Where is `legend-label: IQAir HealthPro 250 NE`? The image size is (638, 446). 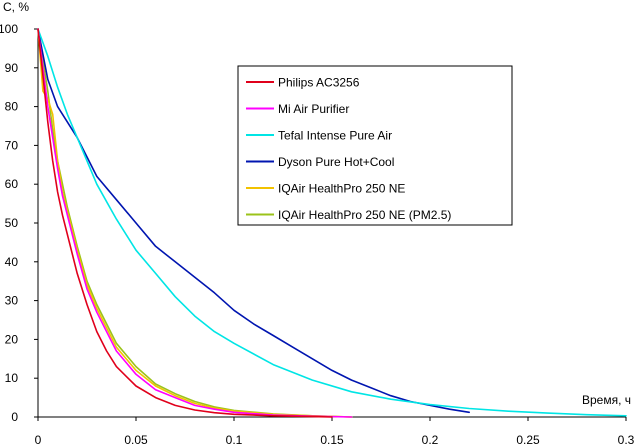 legend-label: IQAir HealthPro 250 NE is located at coordinates (341, 189).